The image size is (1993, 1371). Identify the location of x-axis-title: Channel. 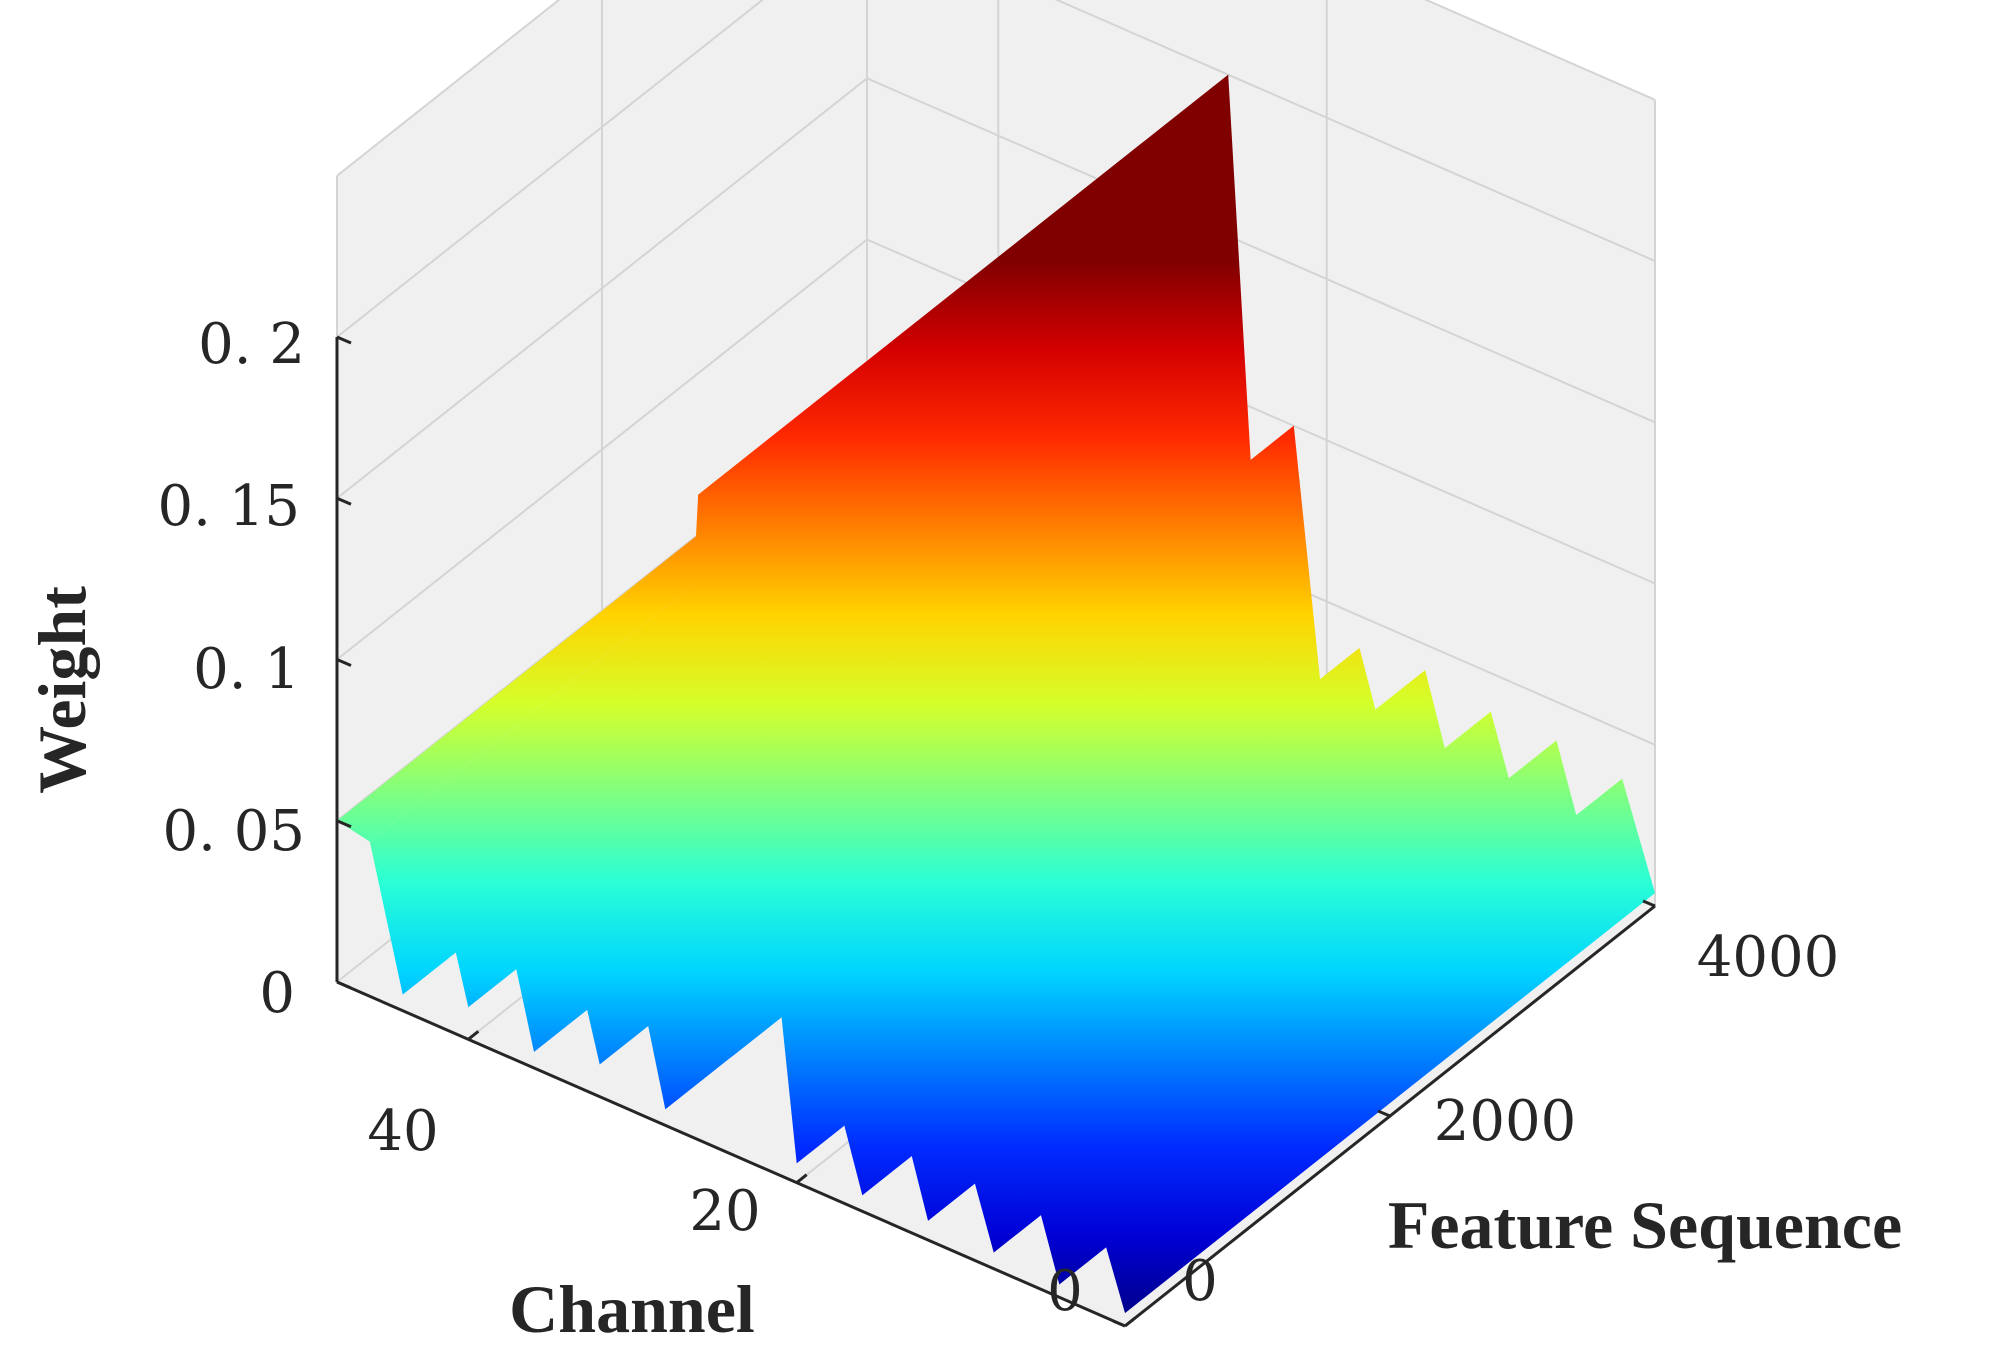
(632, 1309).